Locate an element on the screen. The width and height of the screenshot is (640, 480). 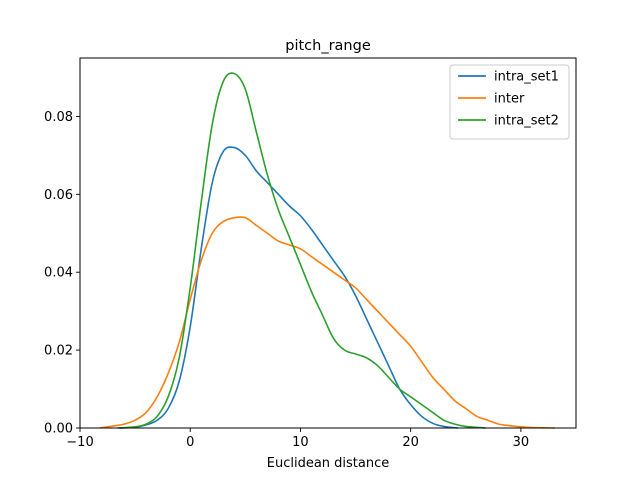
x-tick-label: 0 is located at coordinates (190, 442).